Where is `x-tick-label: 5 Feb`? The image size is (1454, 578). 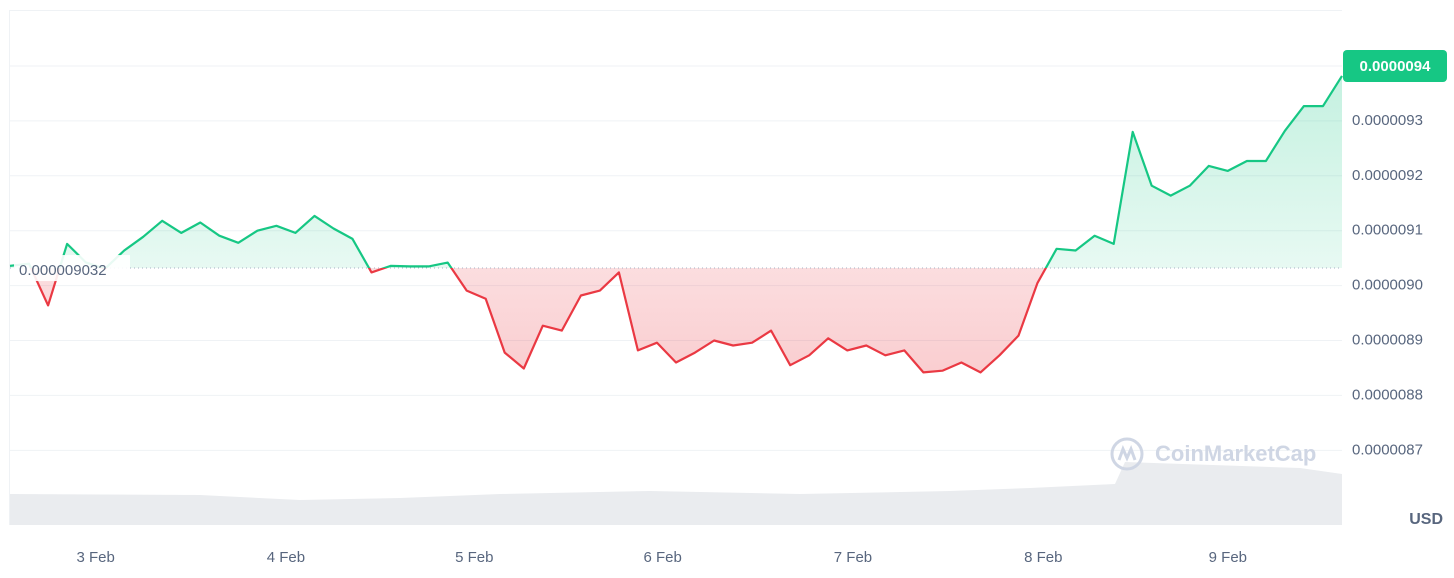
x-tick-label: 5 Feb is located at coordinates (474, 557).